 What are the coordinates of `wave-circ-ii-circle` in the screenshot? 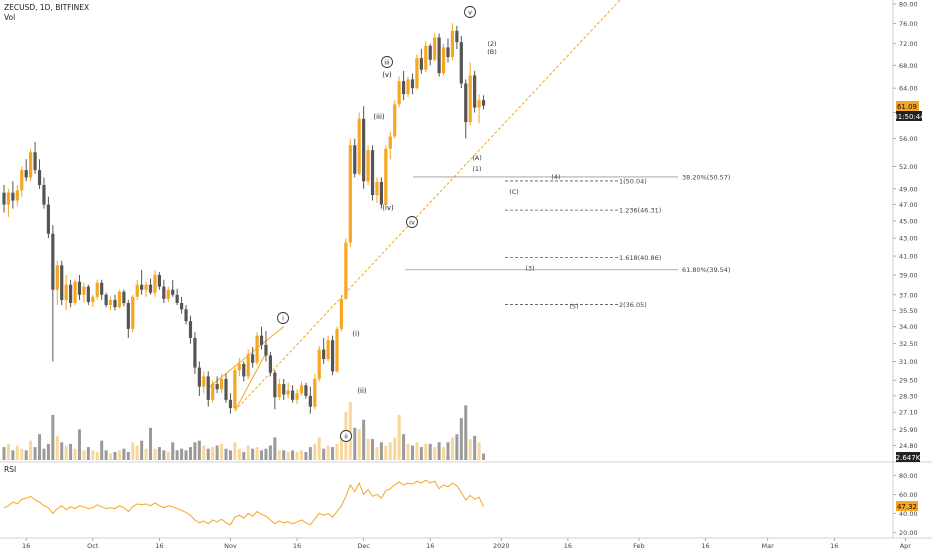 It's located at (346, 436).